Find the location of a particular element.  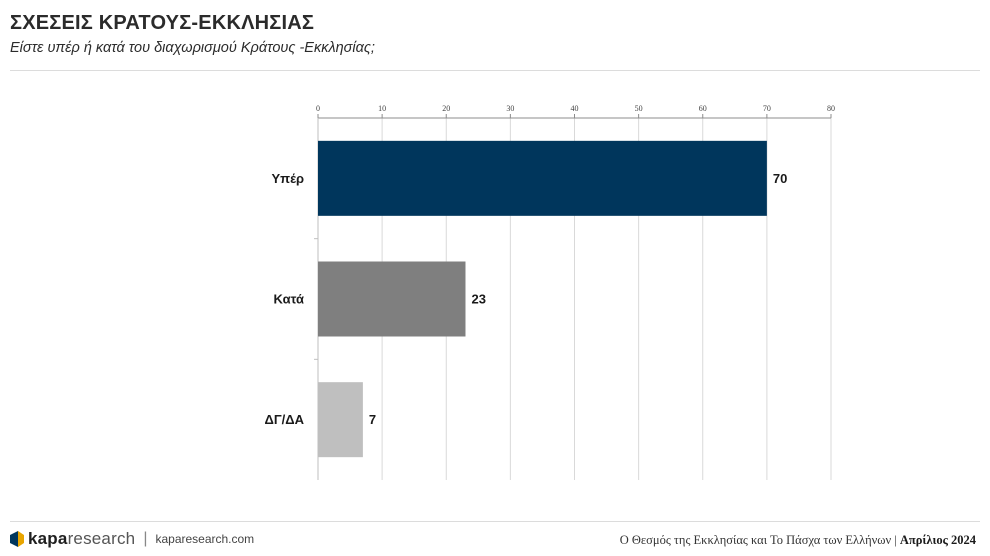

tick-label-0: 0 is located at coordinates (318, 108).